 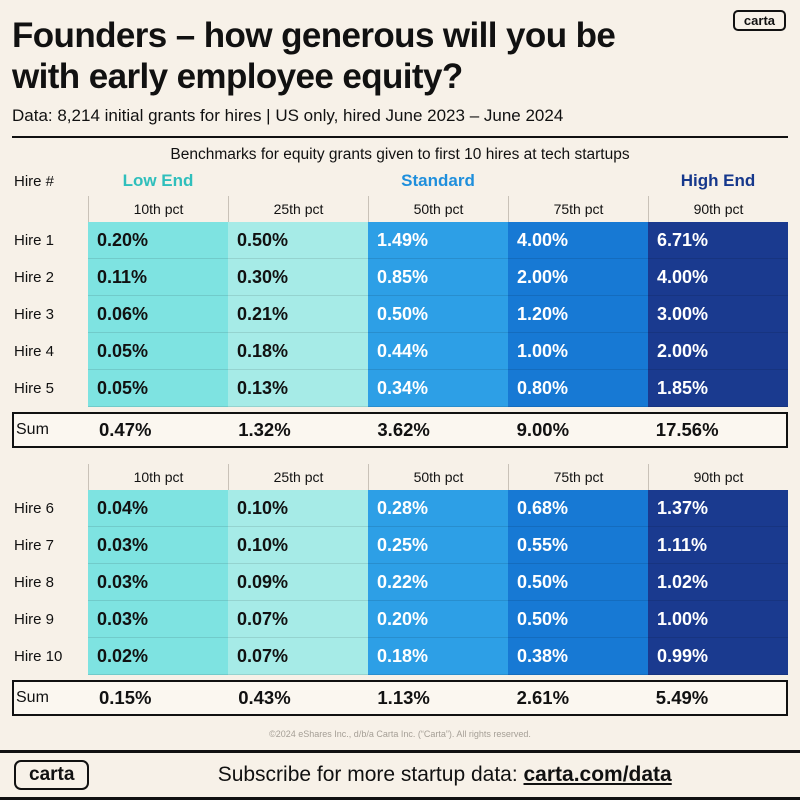 What do you see at coordinates (298, 315) in the screenshot?
I see `cell-25th-pct: 0.21%` at bounding box center [298, 315].